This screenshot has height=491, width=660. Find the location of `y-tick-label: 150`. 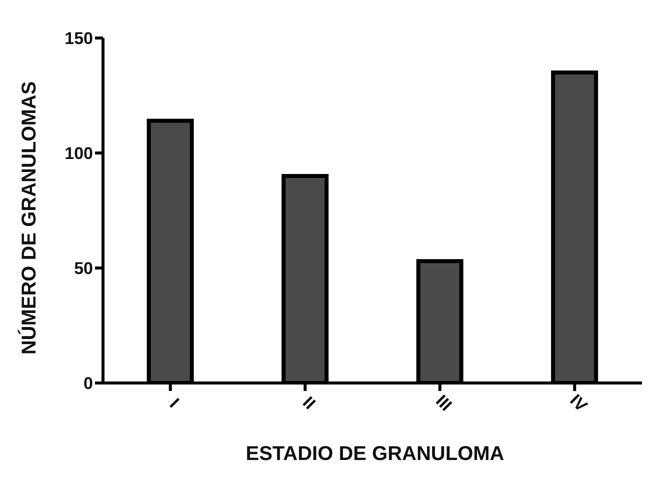

y-tick-label: 150 is located at coordinates (78, 38).